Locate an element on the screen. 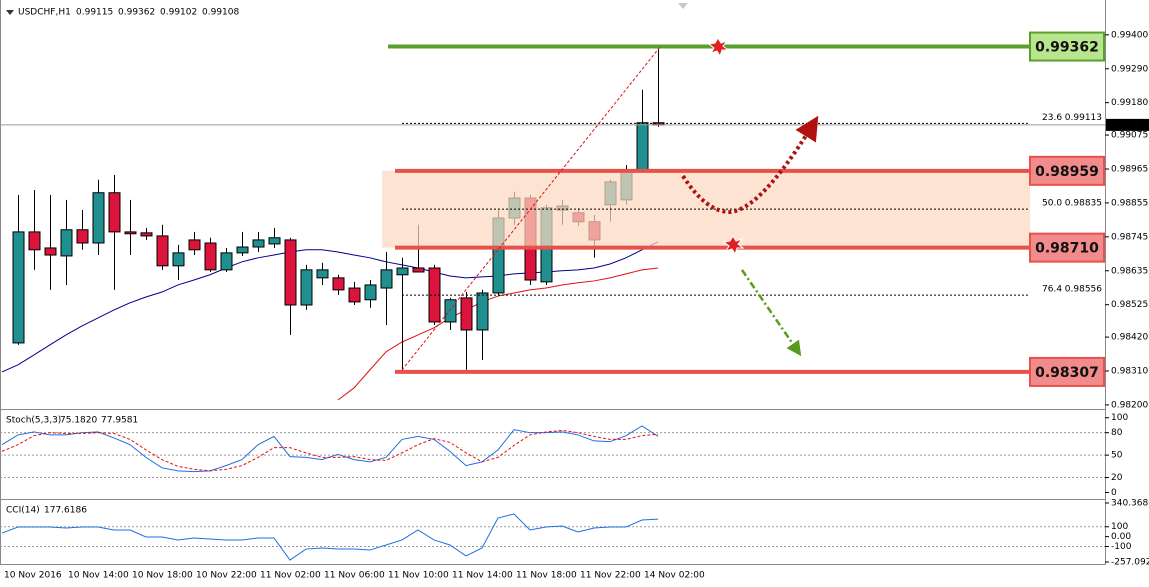  cci-title: CCI(14) is located at coordinates (23, 511).